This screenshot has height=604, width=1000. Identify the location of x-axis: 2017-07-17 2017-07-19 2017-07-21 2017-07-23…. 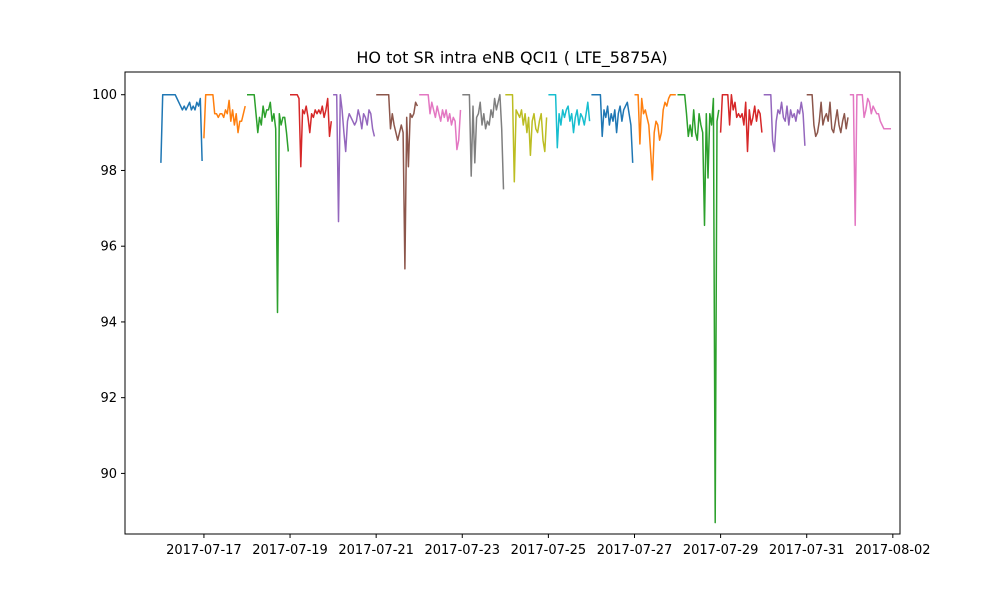
(548, 546).